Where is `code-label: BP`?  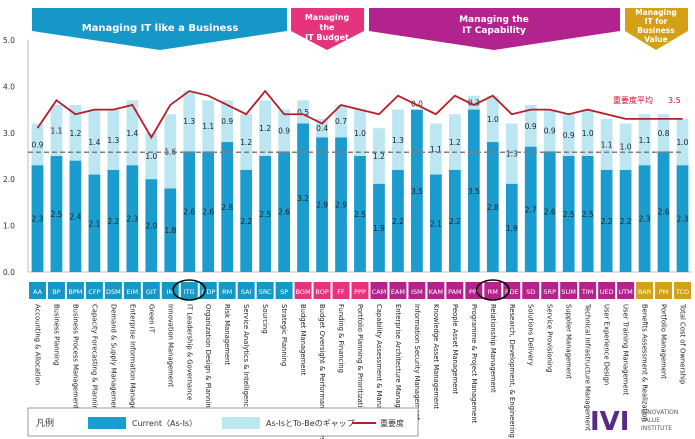 code-label: BP is located at coordinates (56, 292).